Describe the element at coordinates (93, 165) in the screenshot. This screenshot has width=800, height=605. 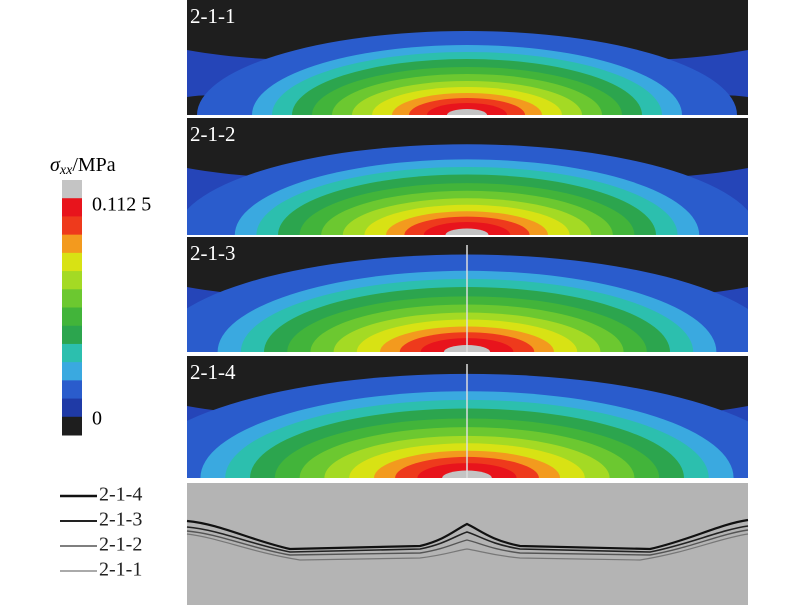
I see `unit: /MPa` at that location.